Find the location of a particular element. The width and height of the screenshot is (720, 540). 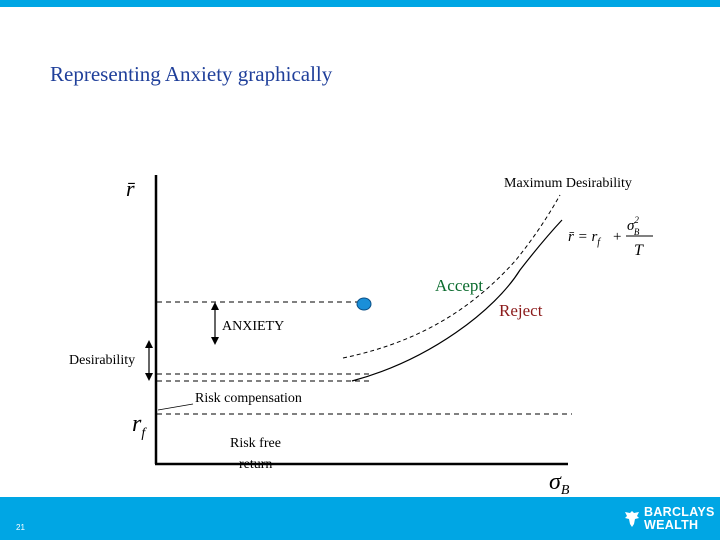

indifference-curve is located at coordinates (457, 300).